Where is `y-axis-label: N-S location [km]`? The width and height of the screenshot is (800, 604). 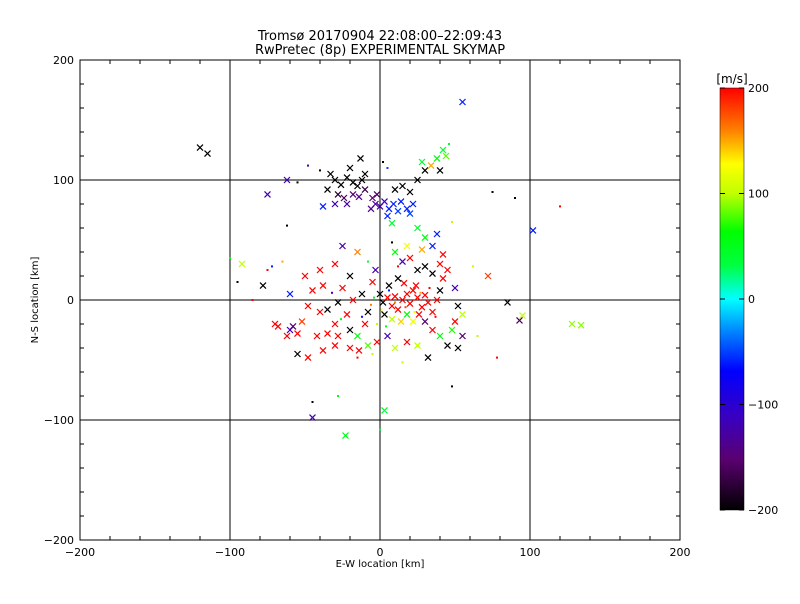
y-axis-label: N-S location [km] is located at coordinates (35, 300).